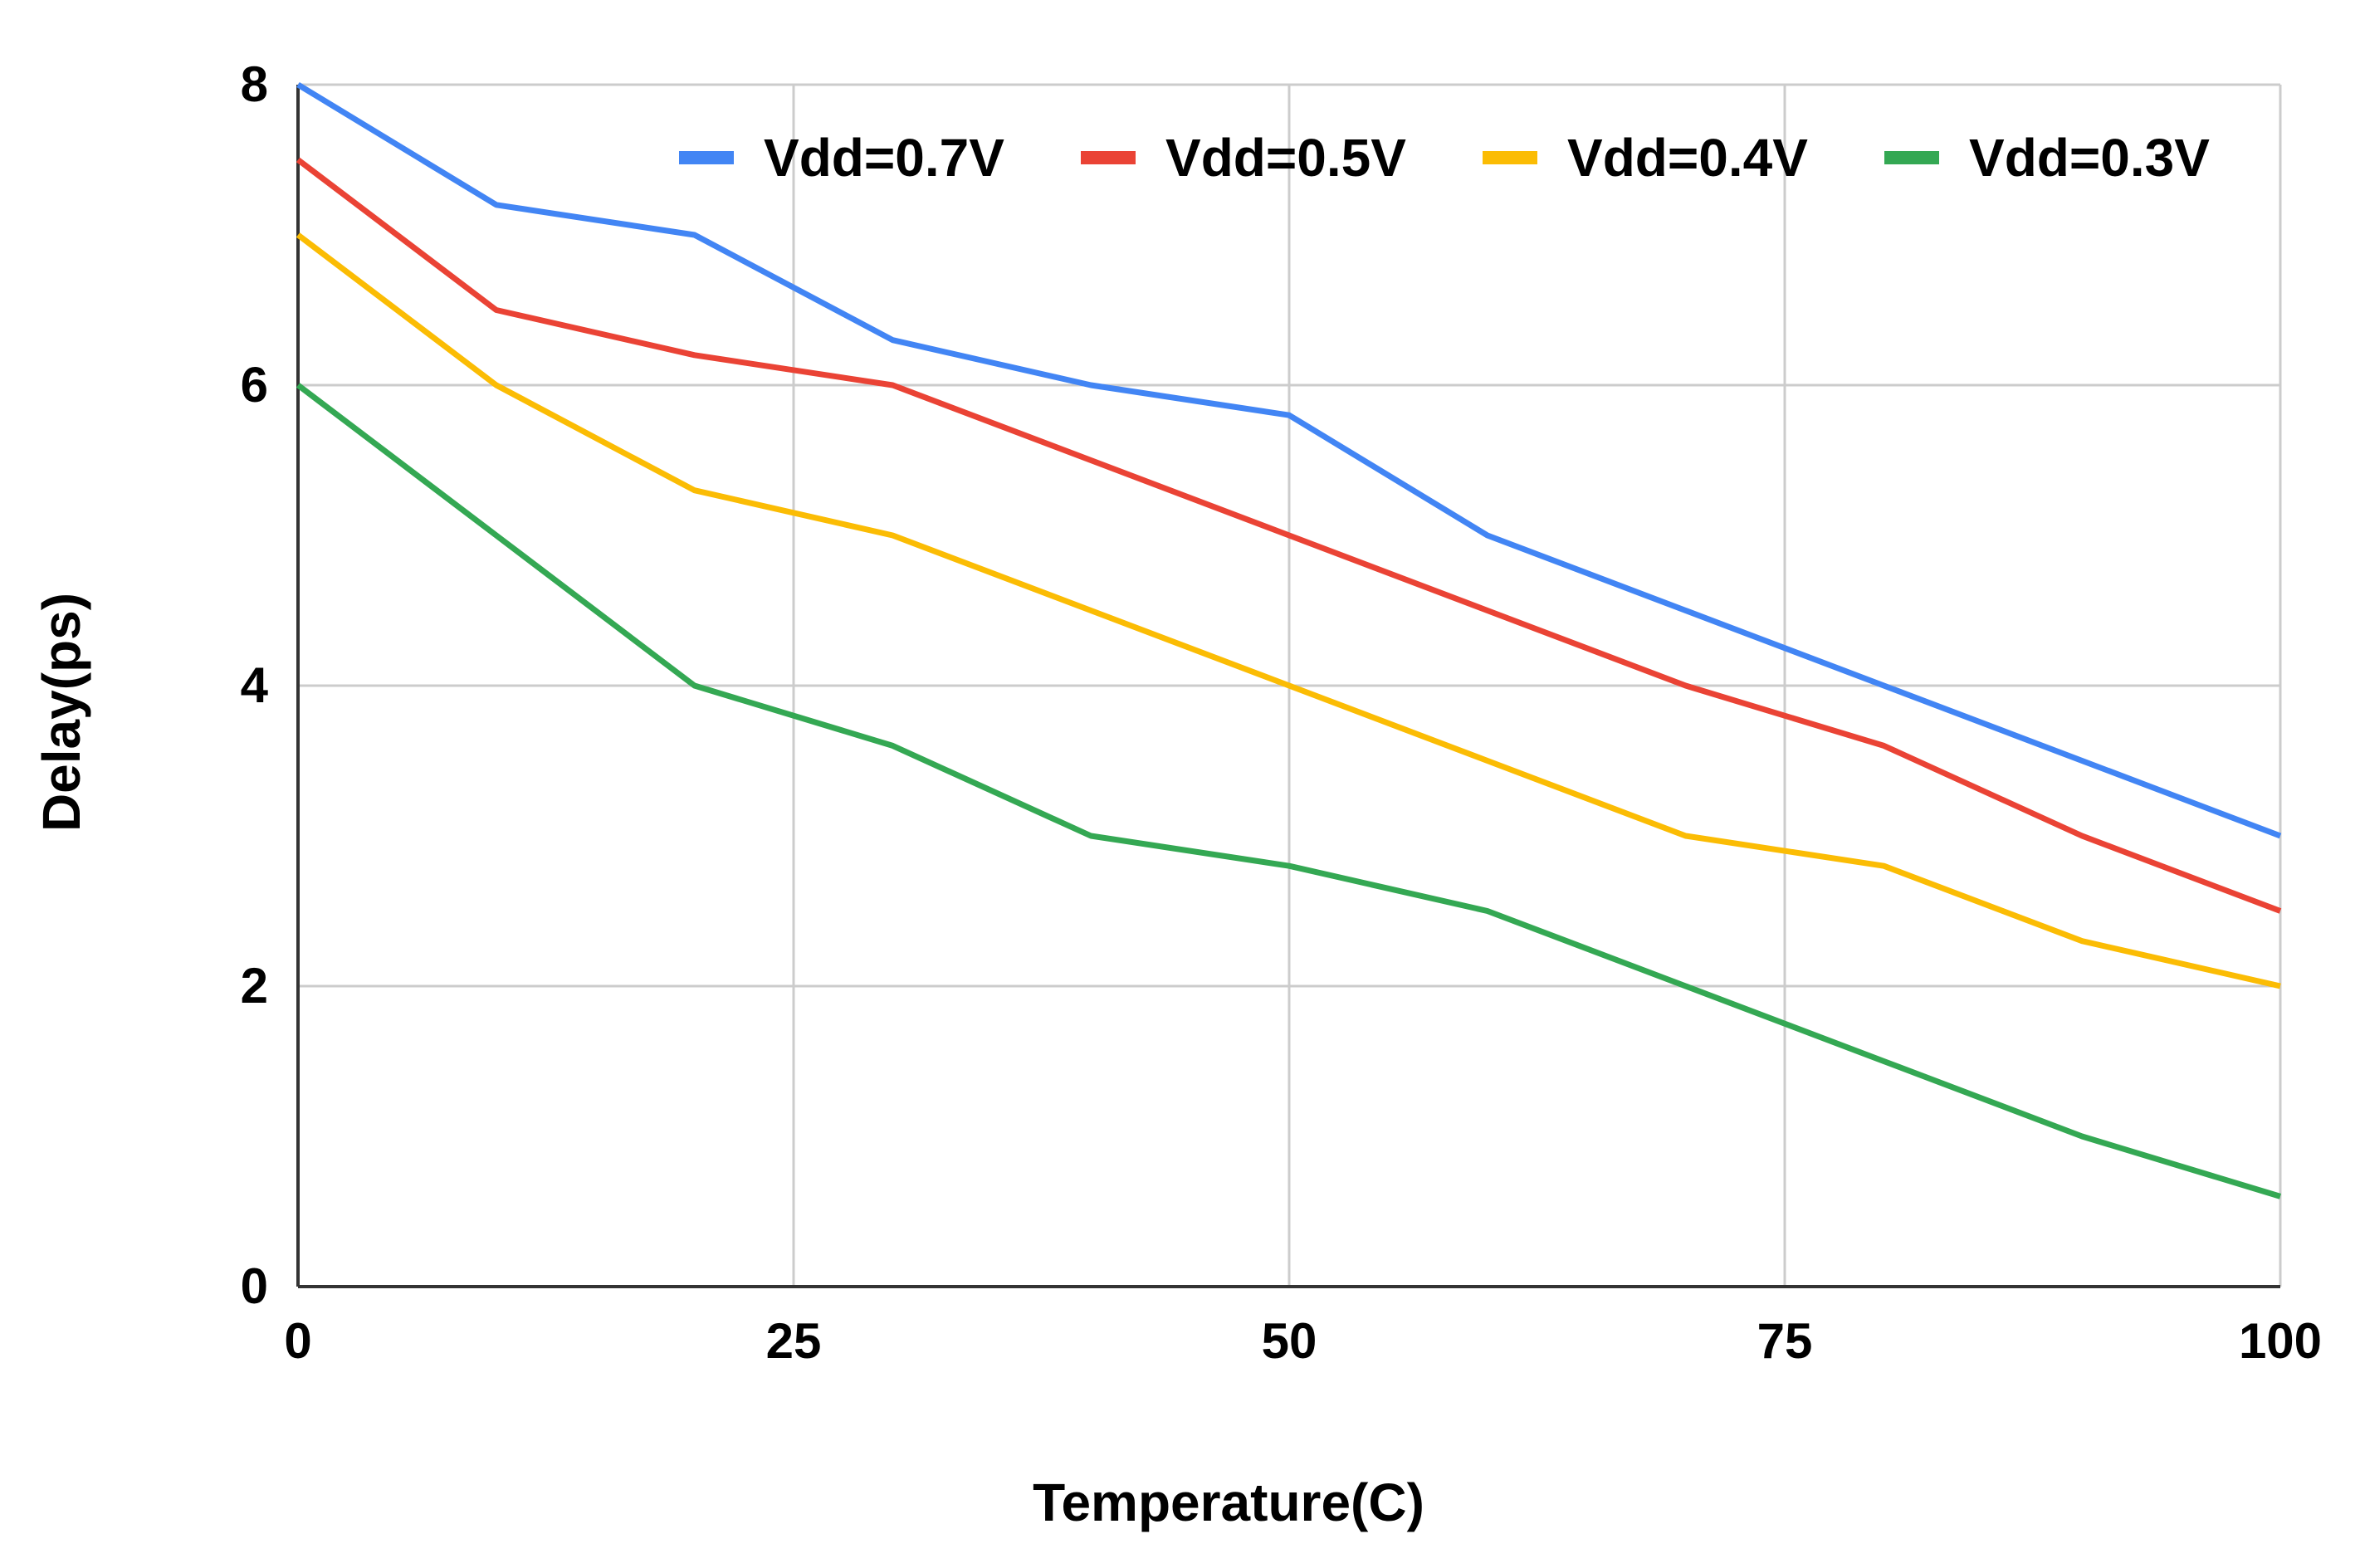 Image resolution: width=2360 pixels, height=1568 pixels. Describe the element at coordinates (2280, 1341) in the screenshot. I see `x-tick-label: 100` at that location.